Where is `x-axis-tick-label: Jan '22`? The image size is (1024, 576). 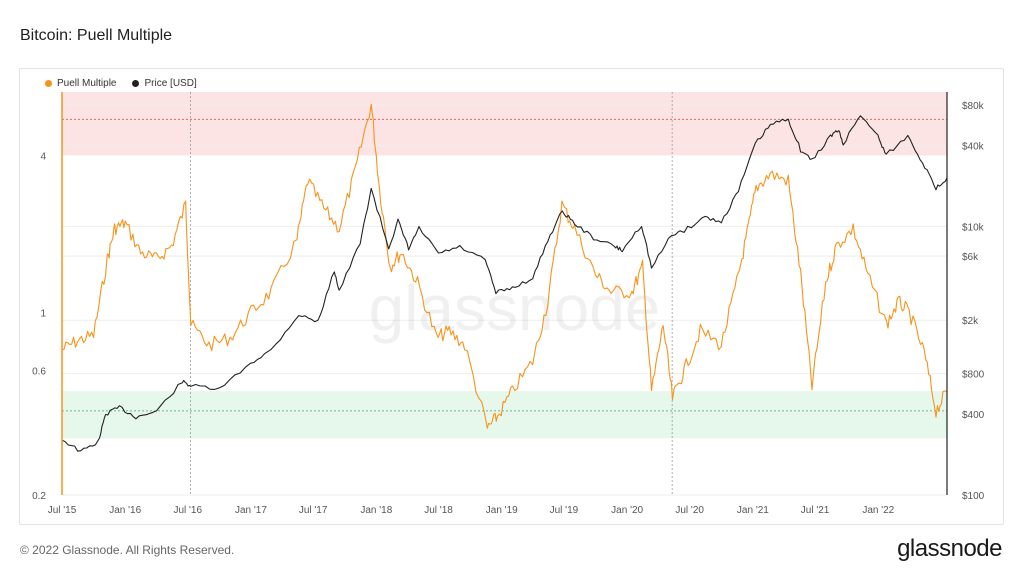
x-axis-tick-label: Jan '22 is located at coordinates (878, 510).